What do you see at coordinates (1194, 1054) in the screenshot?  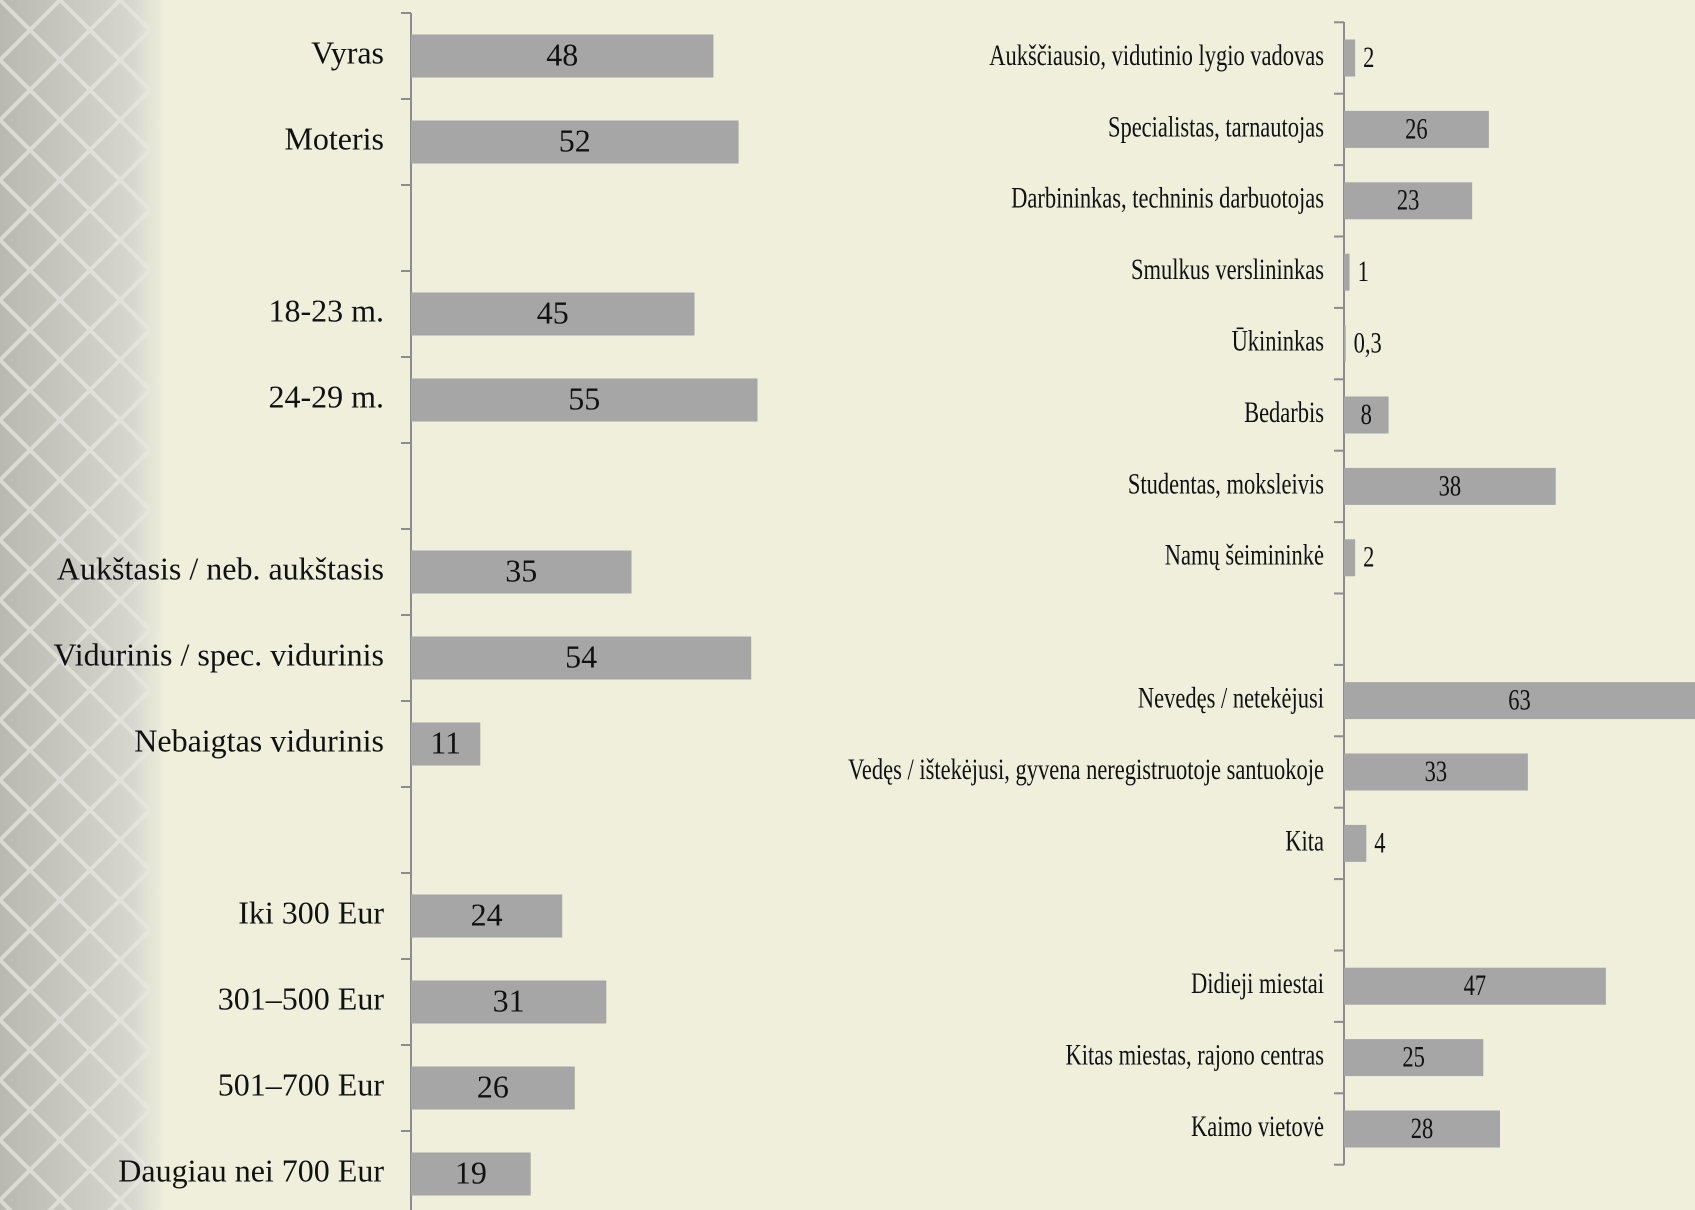 I see `category-label: Kitas miestas, rajono centras` at bounding box center [1194, 1054].